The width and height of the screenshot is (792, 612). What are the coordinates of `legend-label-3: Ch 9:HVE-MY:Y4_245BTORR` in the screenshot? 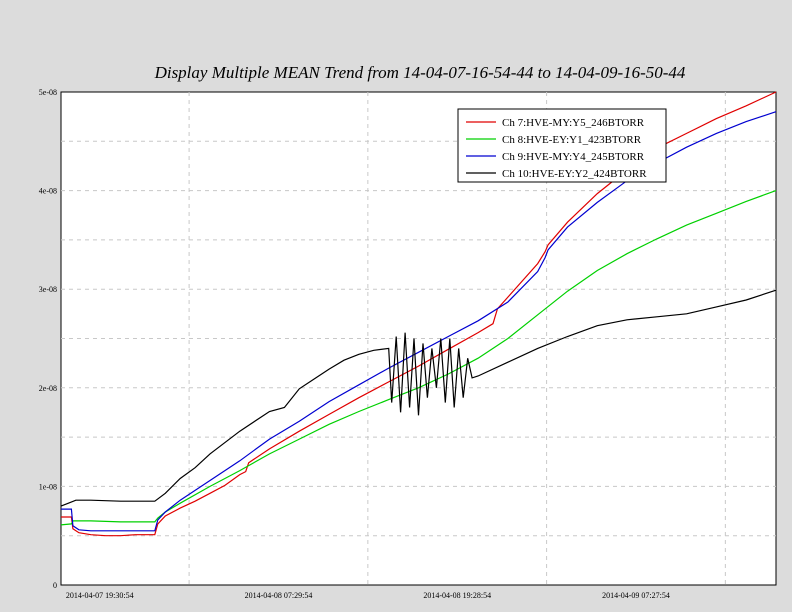 It's located at (573, 157).